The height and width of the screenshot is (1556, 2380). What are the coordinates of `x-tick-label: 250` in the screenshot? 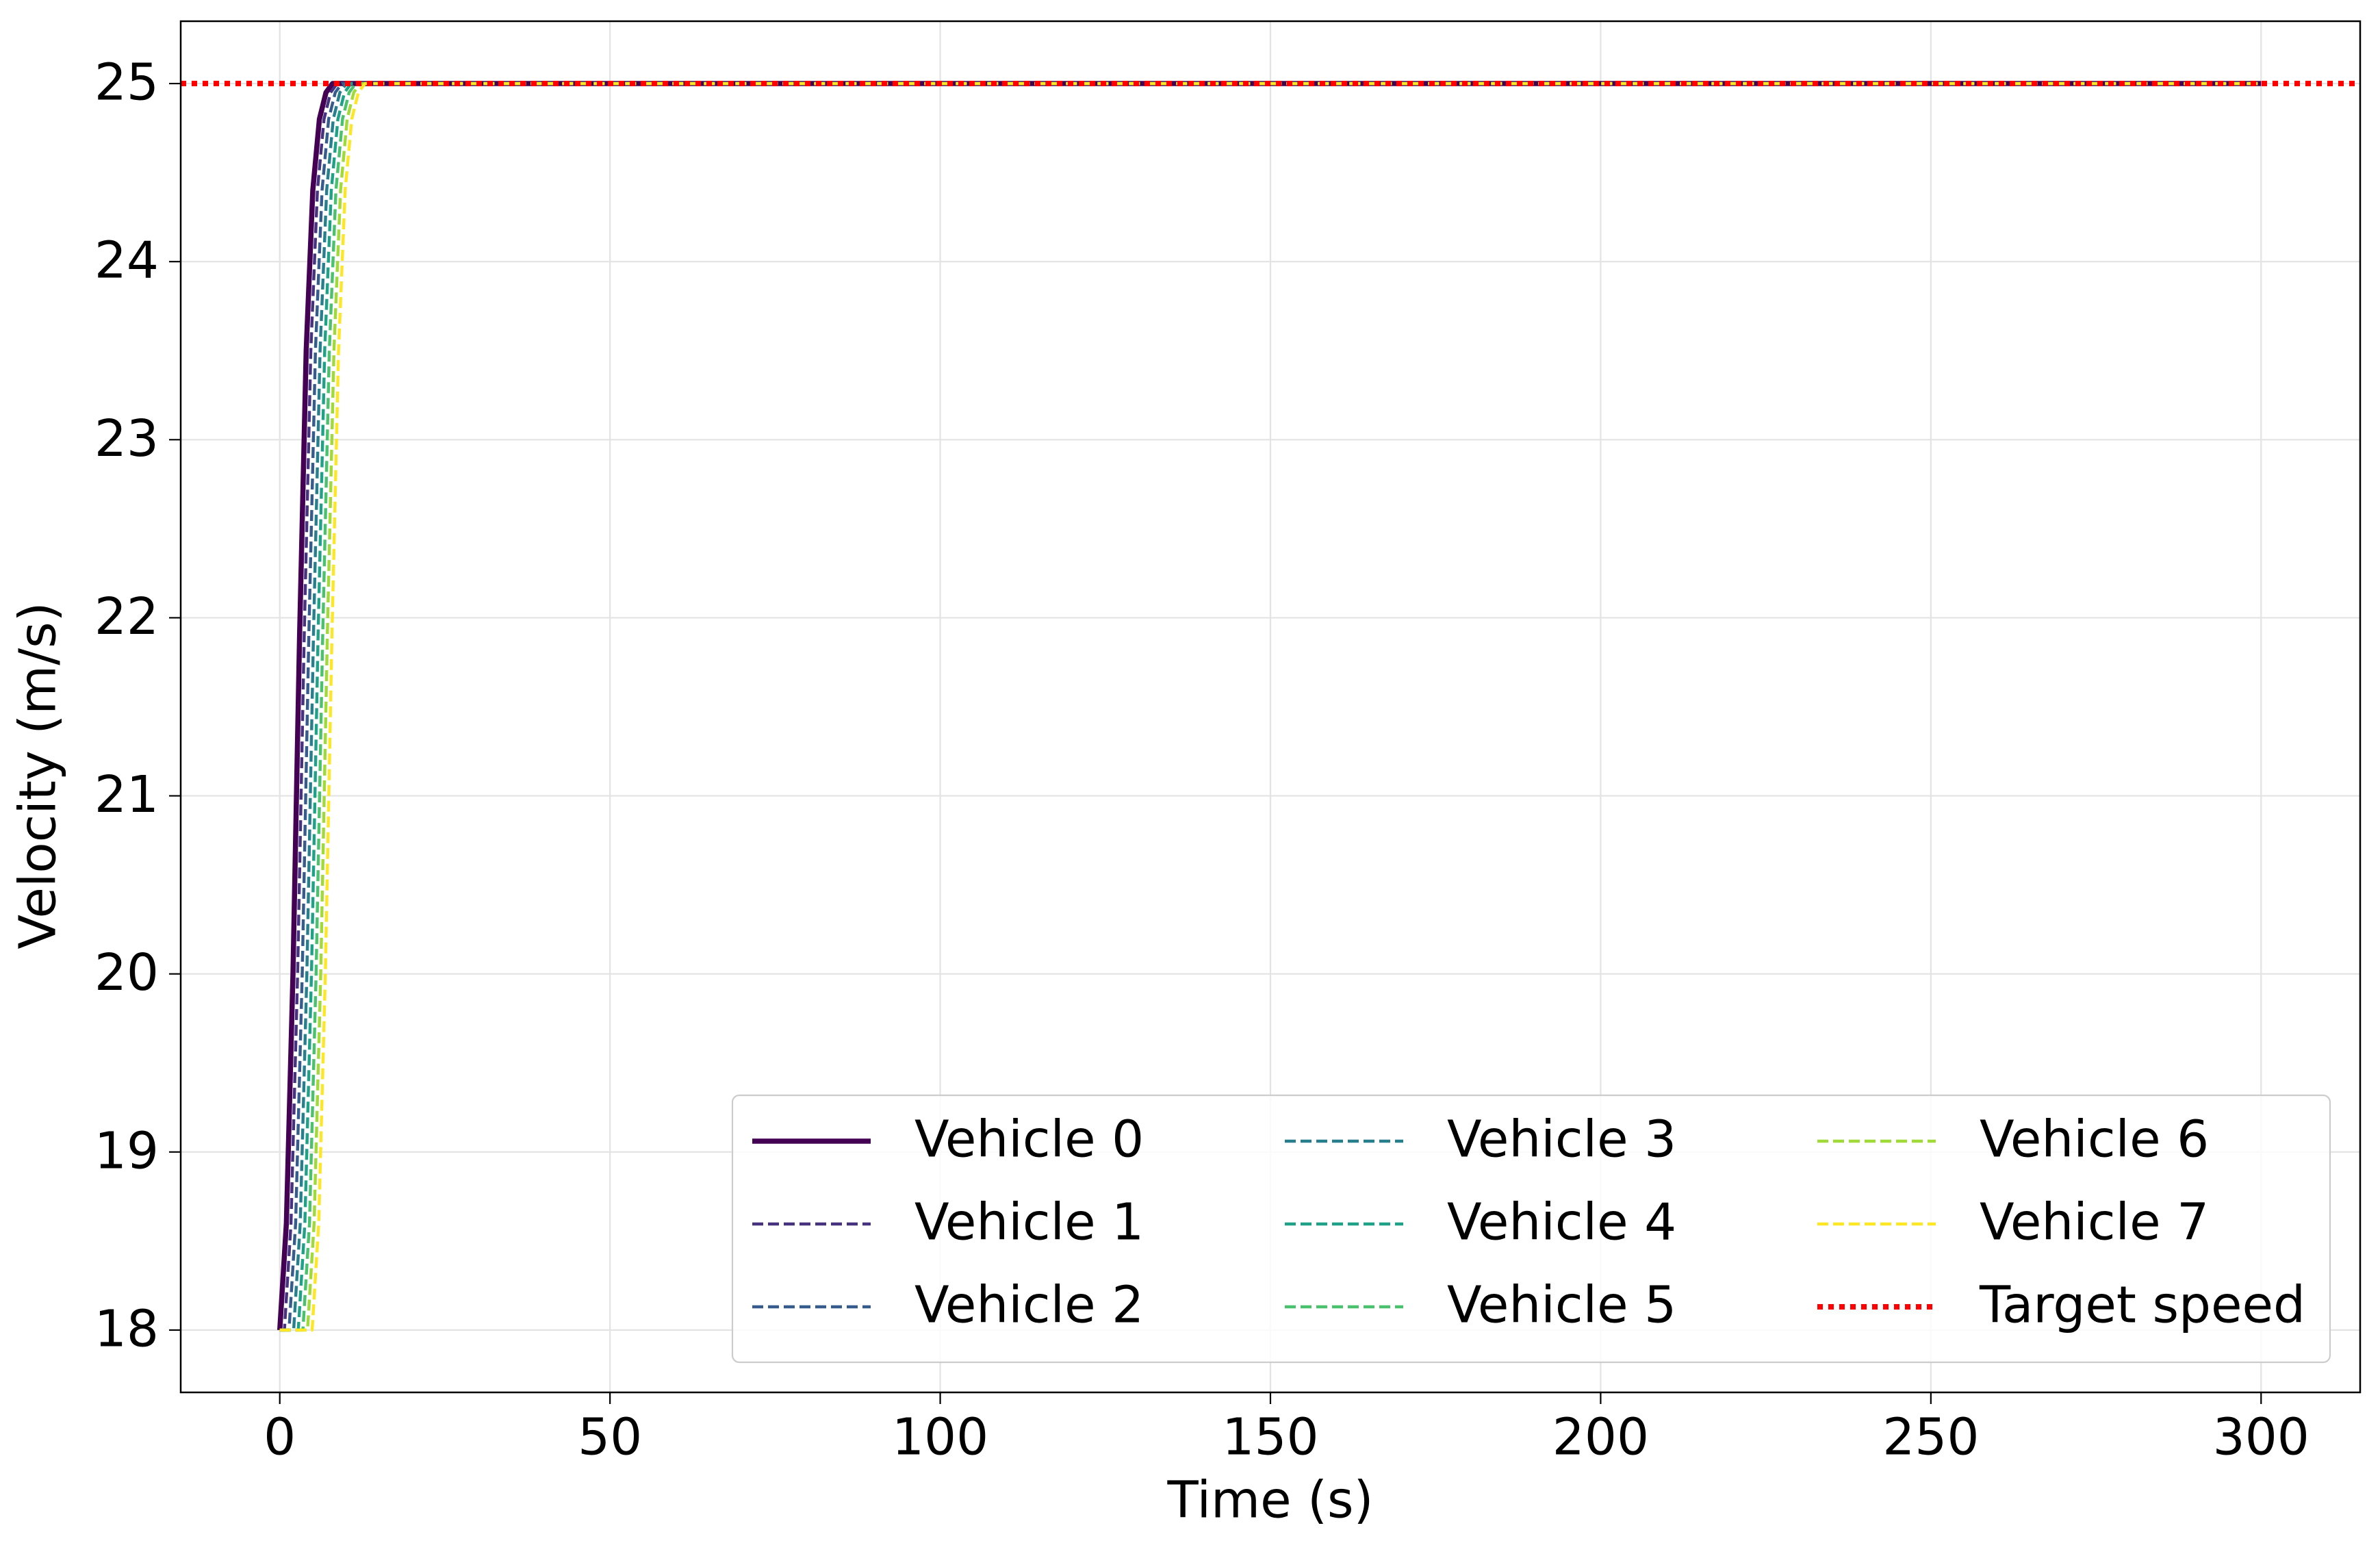 It's located at (1930, 1437).